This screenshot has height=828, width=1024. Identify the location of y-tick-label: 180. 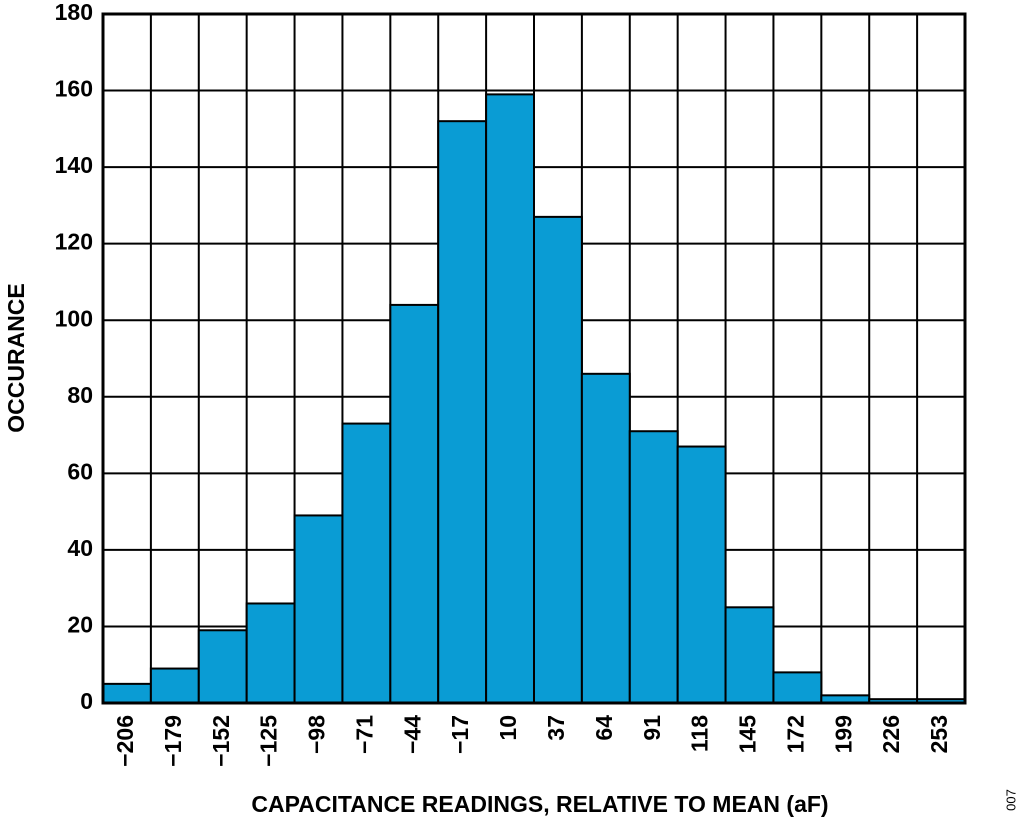
(74, 12).